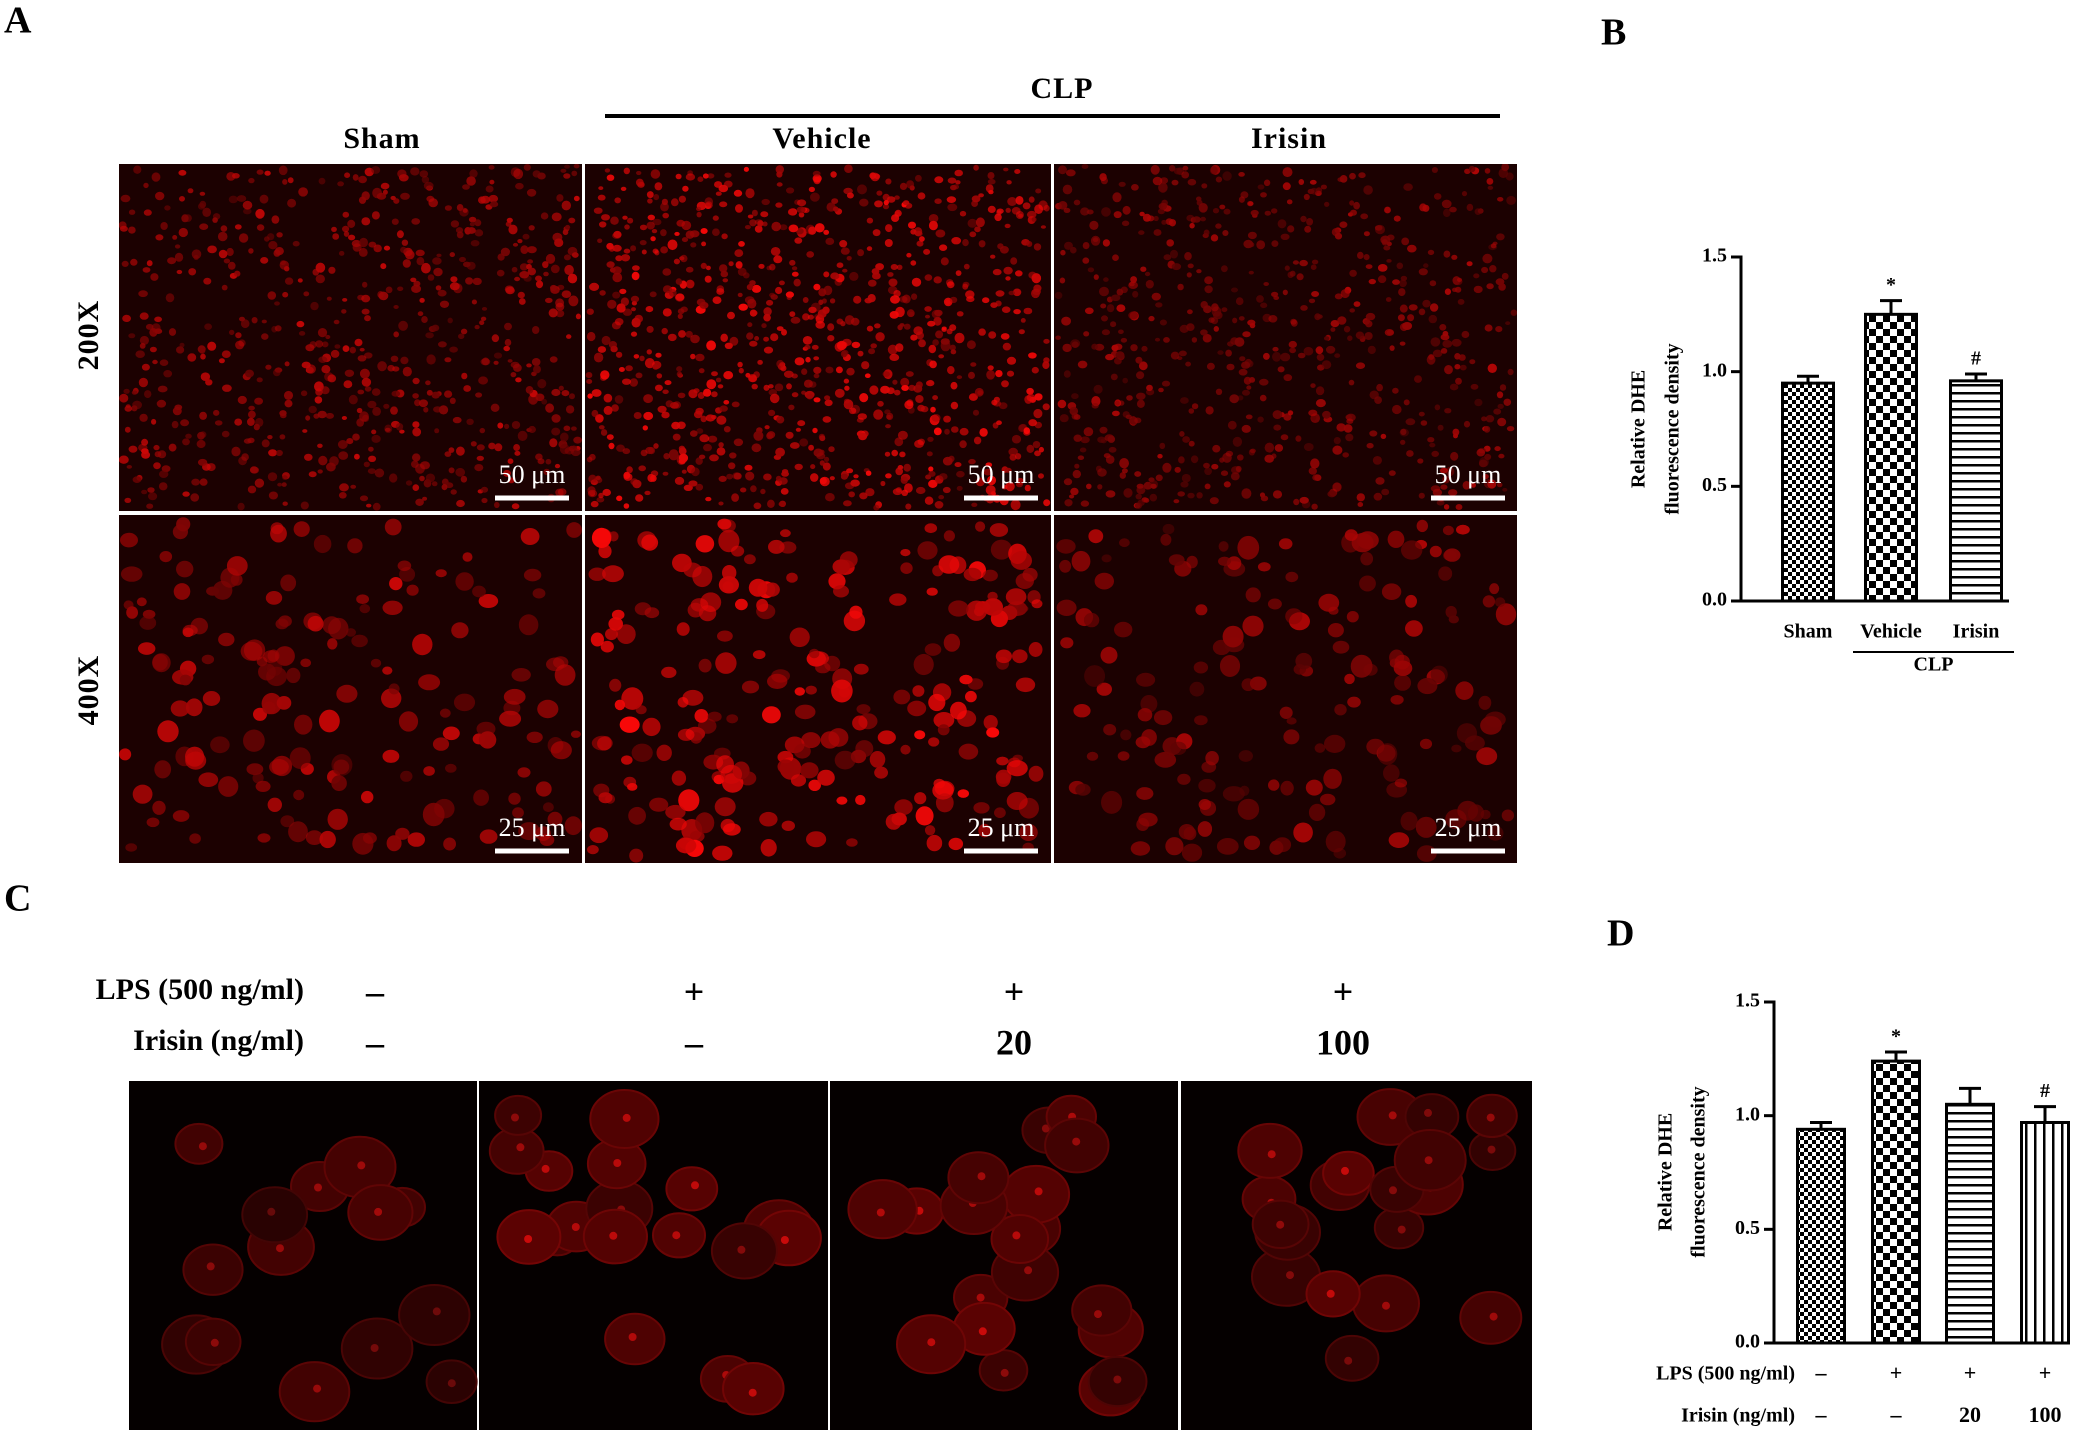 The width and height of the screenshot is (2100, 1435). I want to click on bar, so click(1970, 1223).